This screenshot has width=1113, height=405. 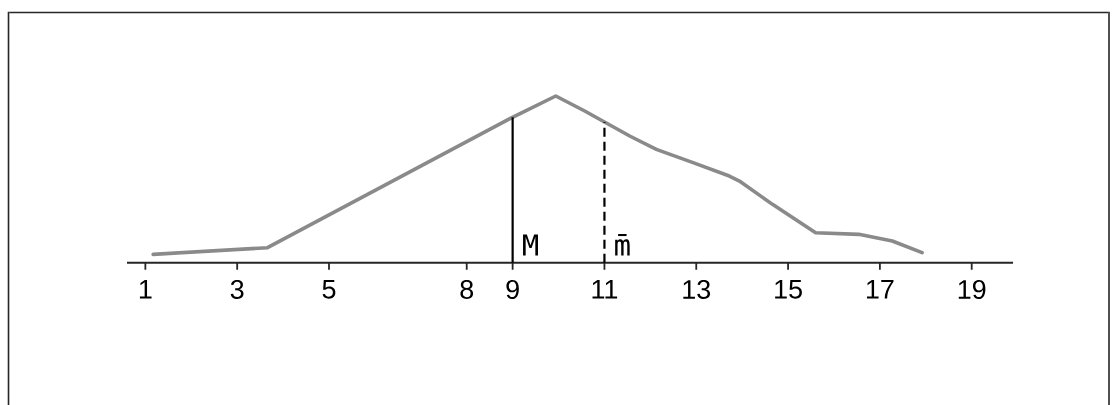 I want to click on ref-line-label: m̄, so click(x=622, y=244).